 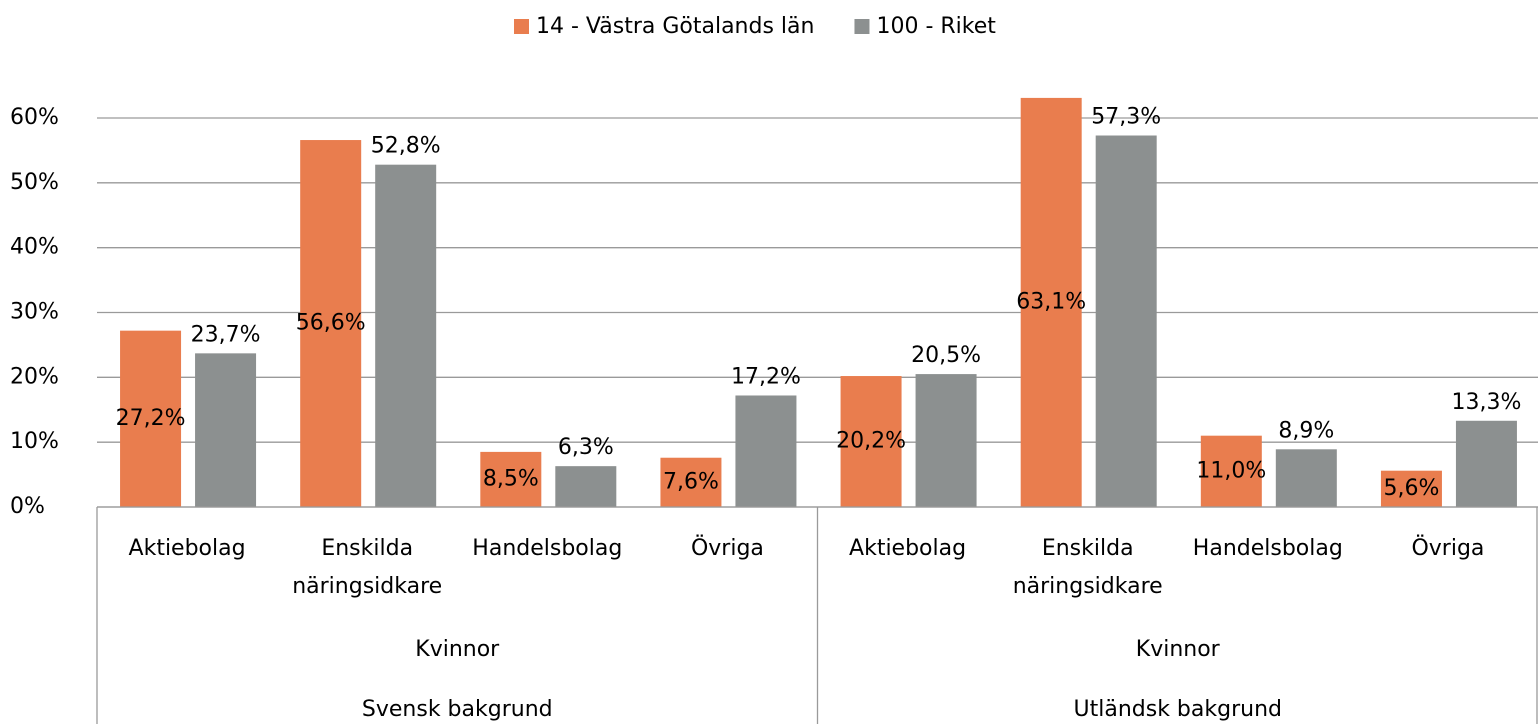 What do you see at coordinates (34, 312) in the screenshot?
I see `y-tick-label: 30%` at bounding box center [34, 312].